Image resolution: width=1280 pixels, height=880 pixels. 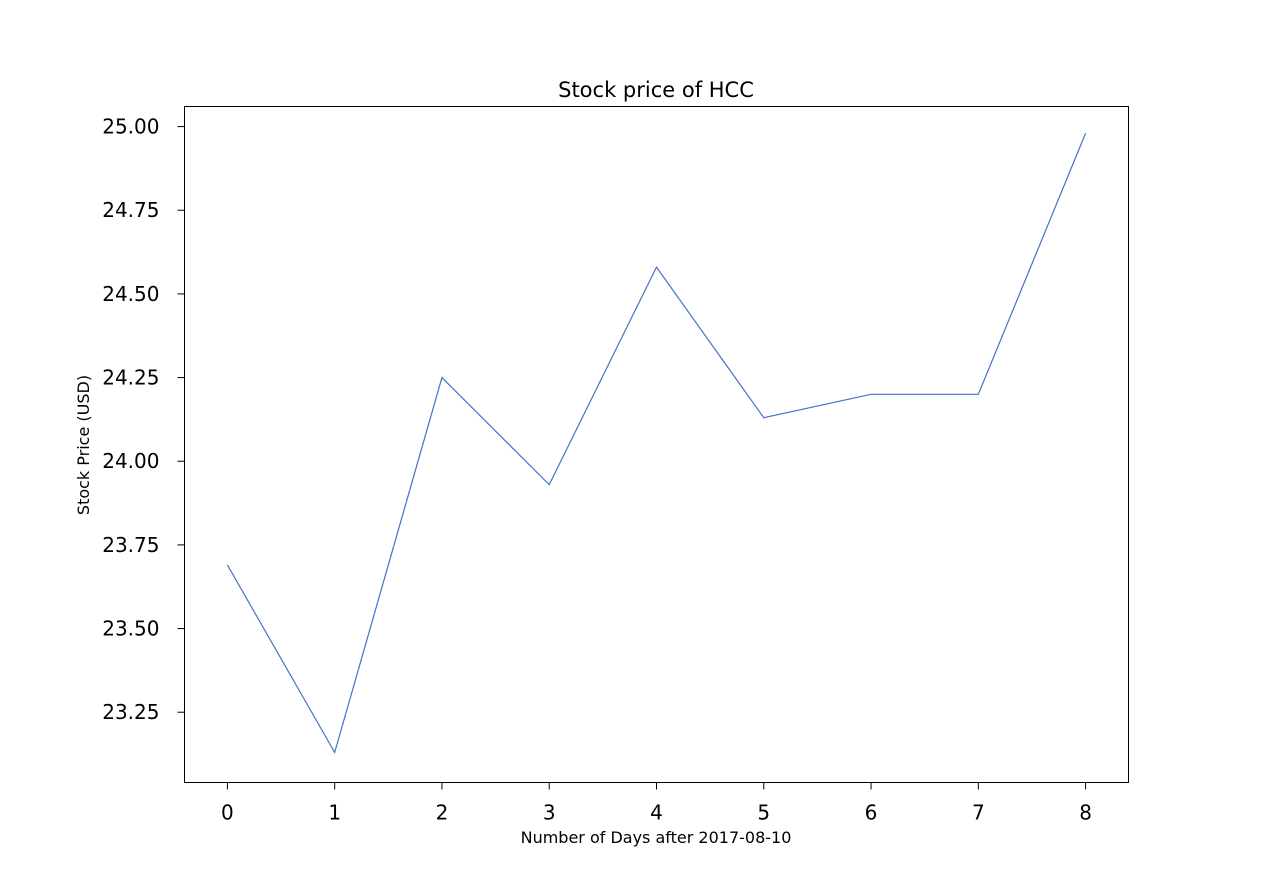 I want to click on y-axis-ticks: 23.25 23.50 23.75 24.00 24.25 24.50 24.75 25.00, so click(x=143, y=419).